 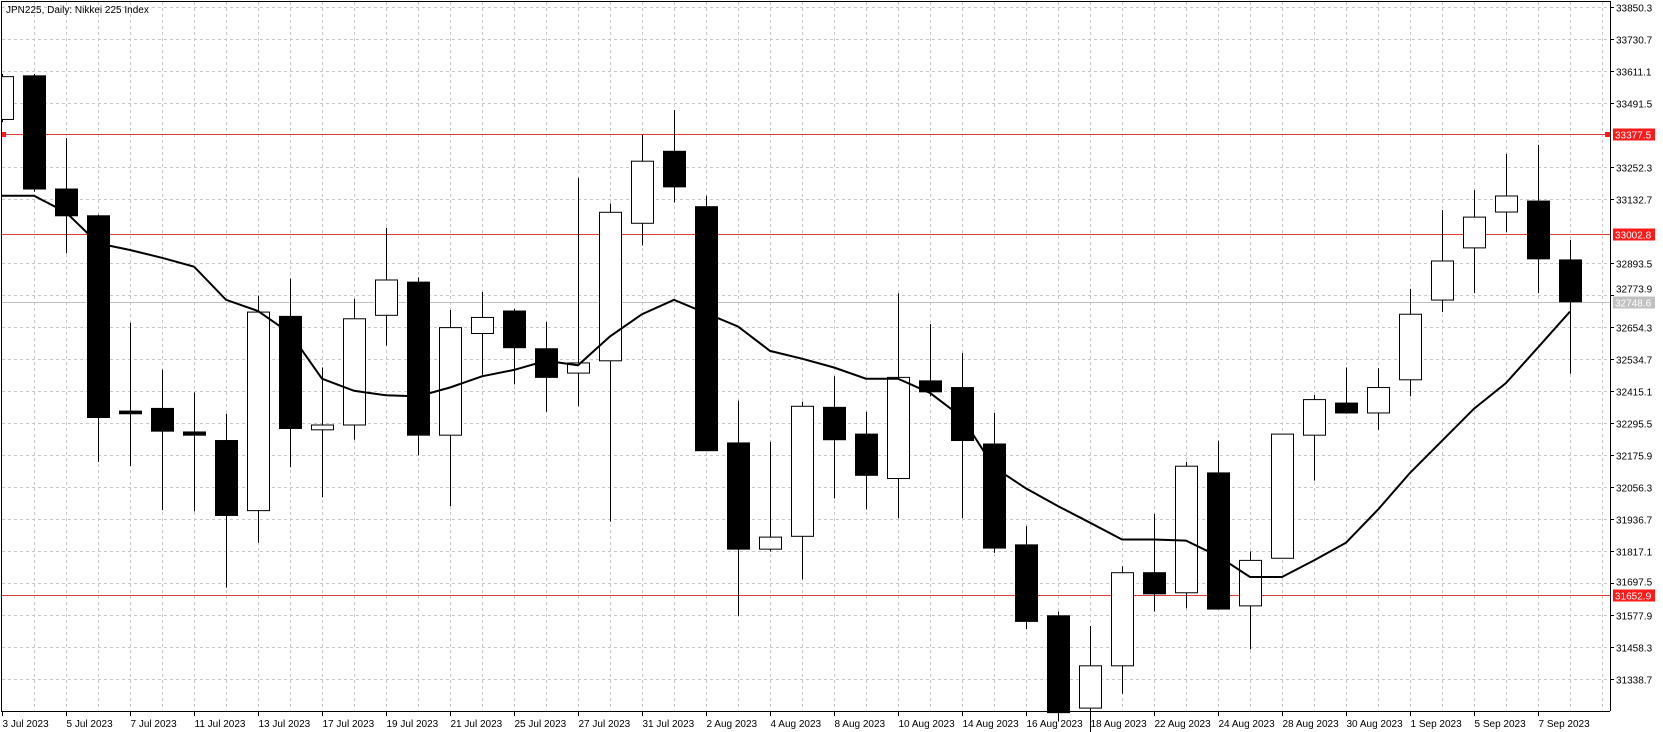 I want to click on candle-body-7 Aug, so click(x=802, y=471).